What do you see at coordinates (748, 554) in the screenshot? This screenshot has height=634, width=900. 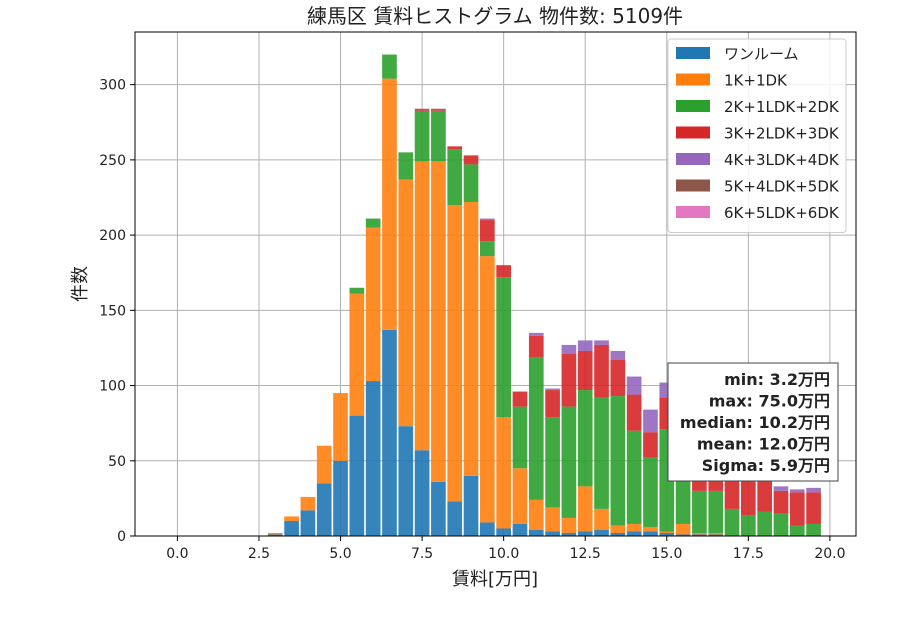 I see `x-tick-label: 17.5` at bounding box center [748, 554].